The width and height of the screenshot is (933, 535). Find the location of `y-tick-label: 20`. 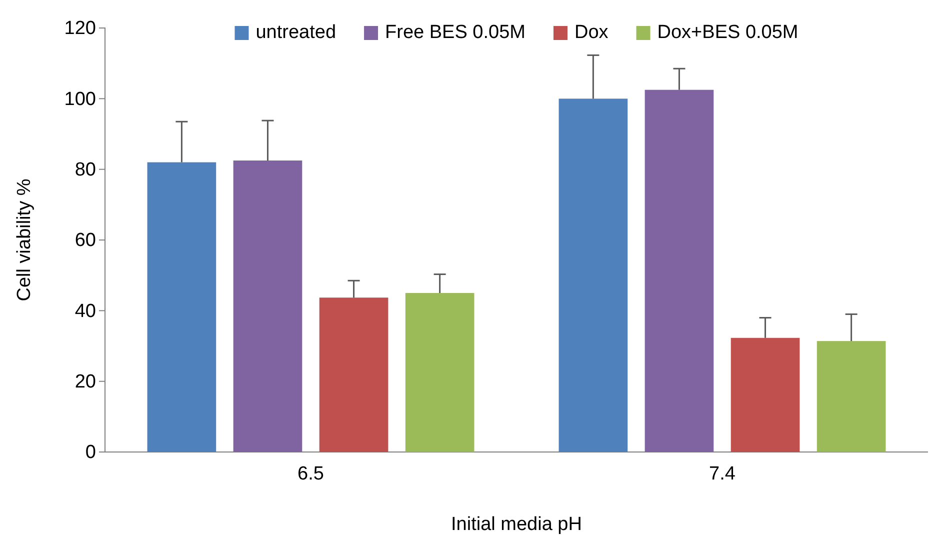

y-tick-label: 20 is located at coordinates (85, 381).